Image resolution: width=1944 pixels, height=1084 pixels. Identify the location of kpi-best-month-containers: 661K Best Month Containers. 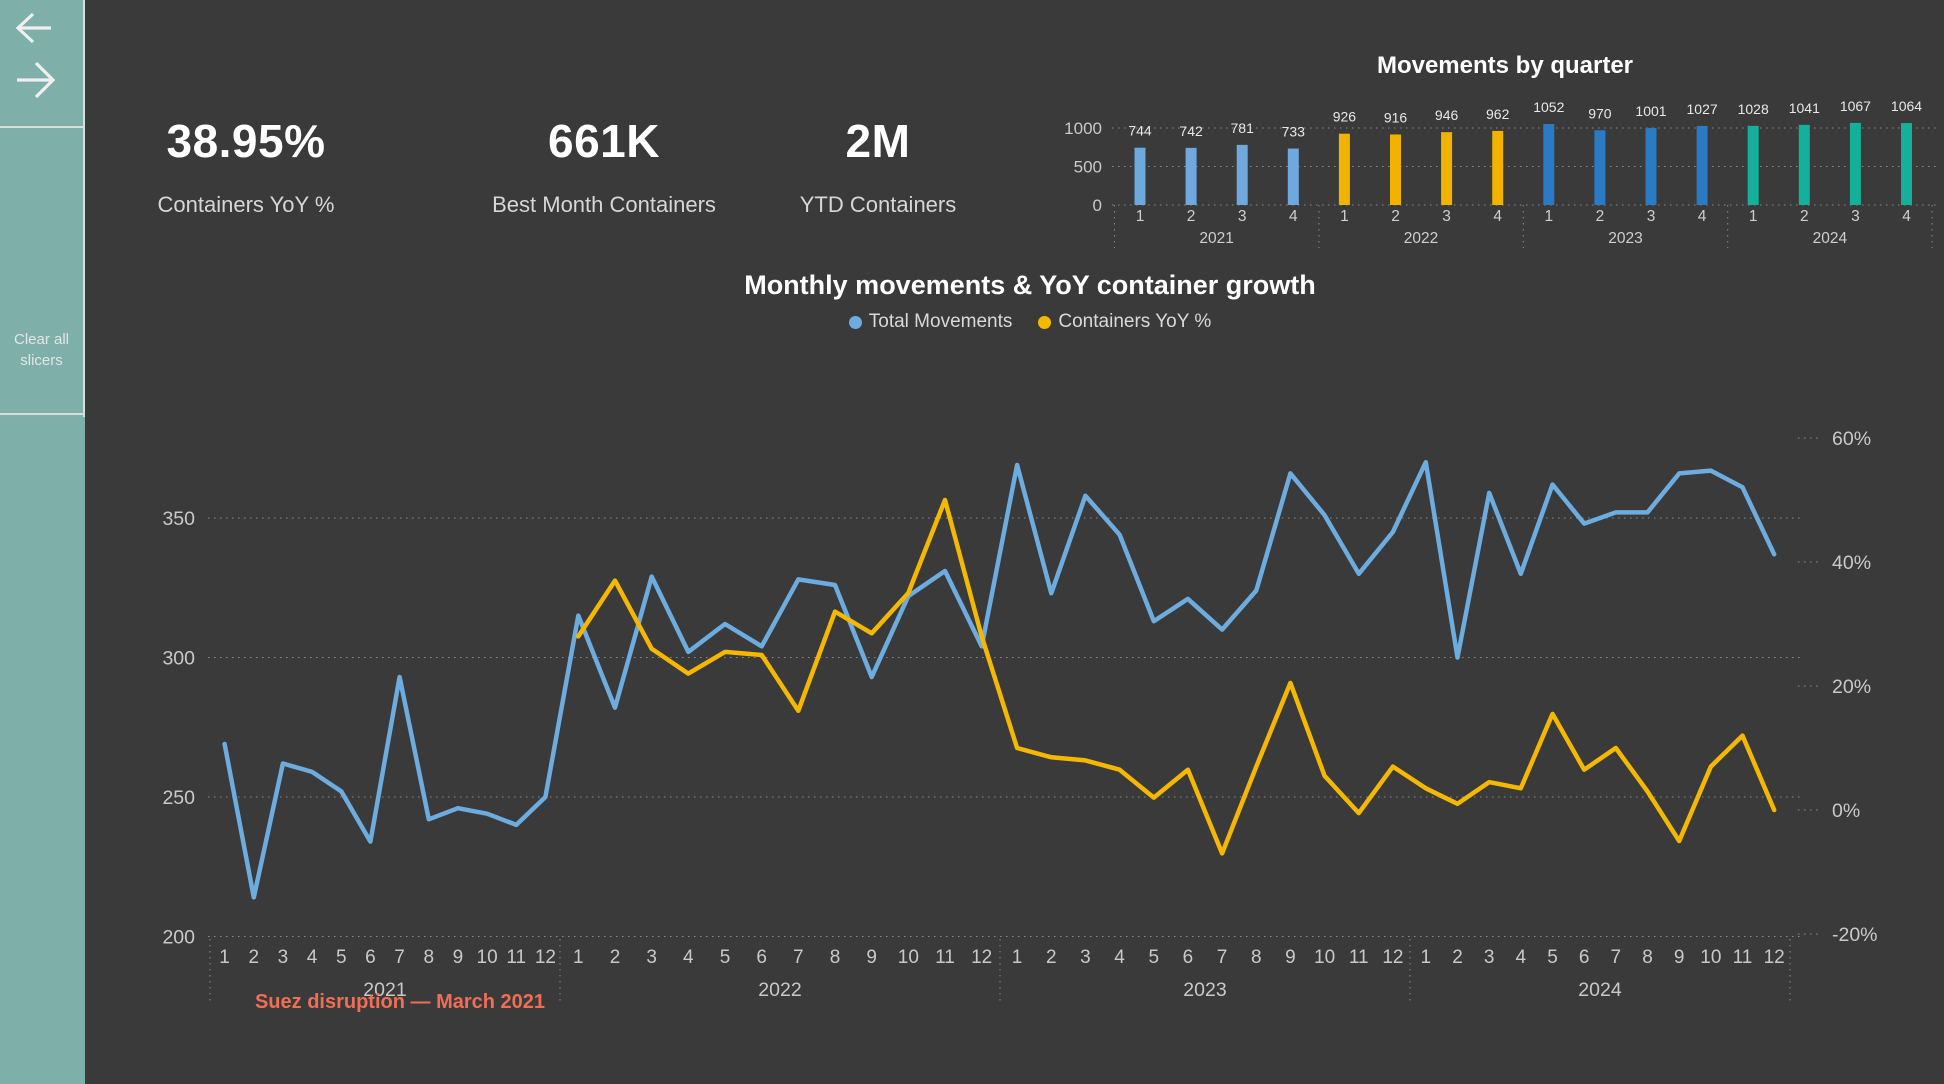
(604, 166).